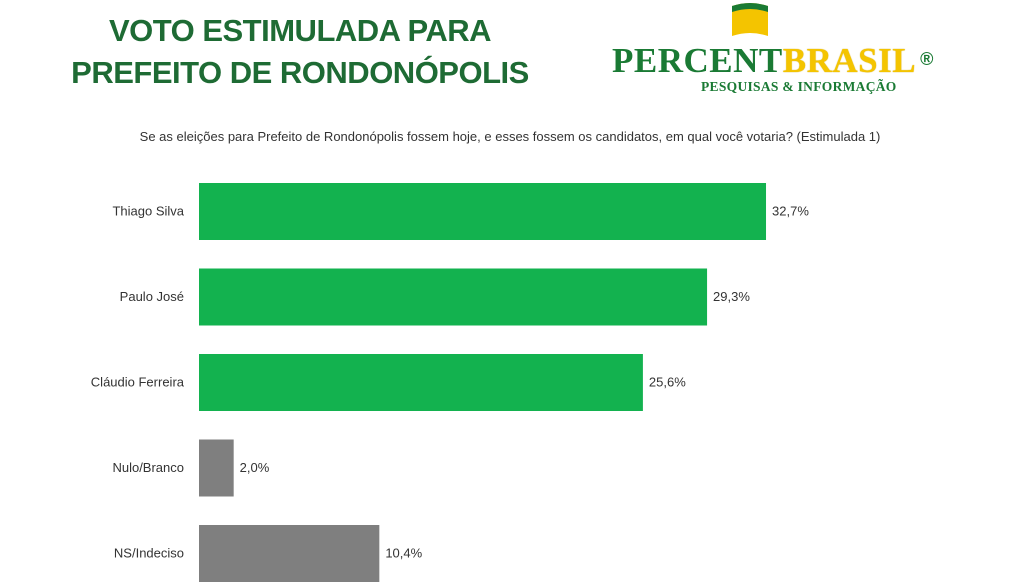 The width and height of the screenshot is (1024, 587). What do you see at coordinates (667, 382) in the screenshot?
I see `value-label-2: 25,6%` at bounding box center [667, 382].